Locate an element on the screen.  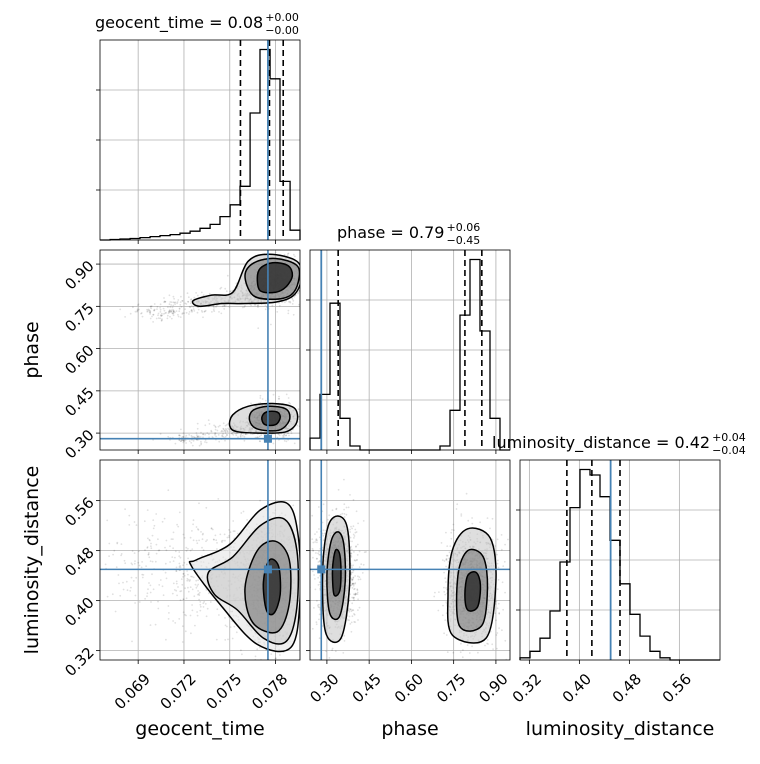
title-lower-error: −0.04 is located at coordinates (729, 450).